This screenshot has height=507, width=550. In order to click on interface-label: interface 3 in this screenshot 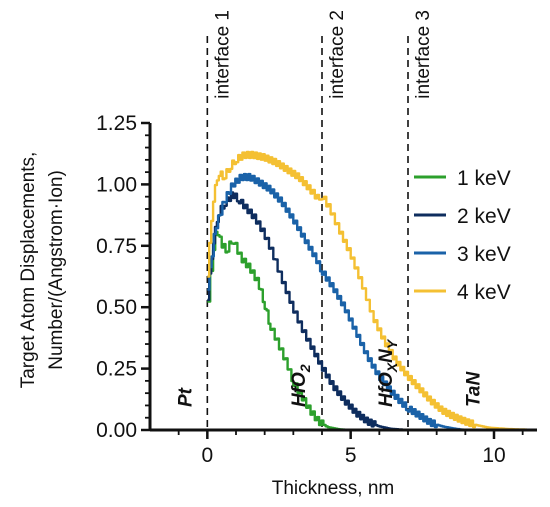, I will do `click(423, 54)`.